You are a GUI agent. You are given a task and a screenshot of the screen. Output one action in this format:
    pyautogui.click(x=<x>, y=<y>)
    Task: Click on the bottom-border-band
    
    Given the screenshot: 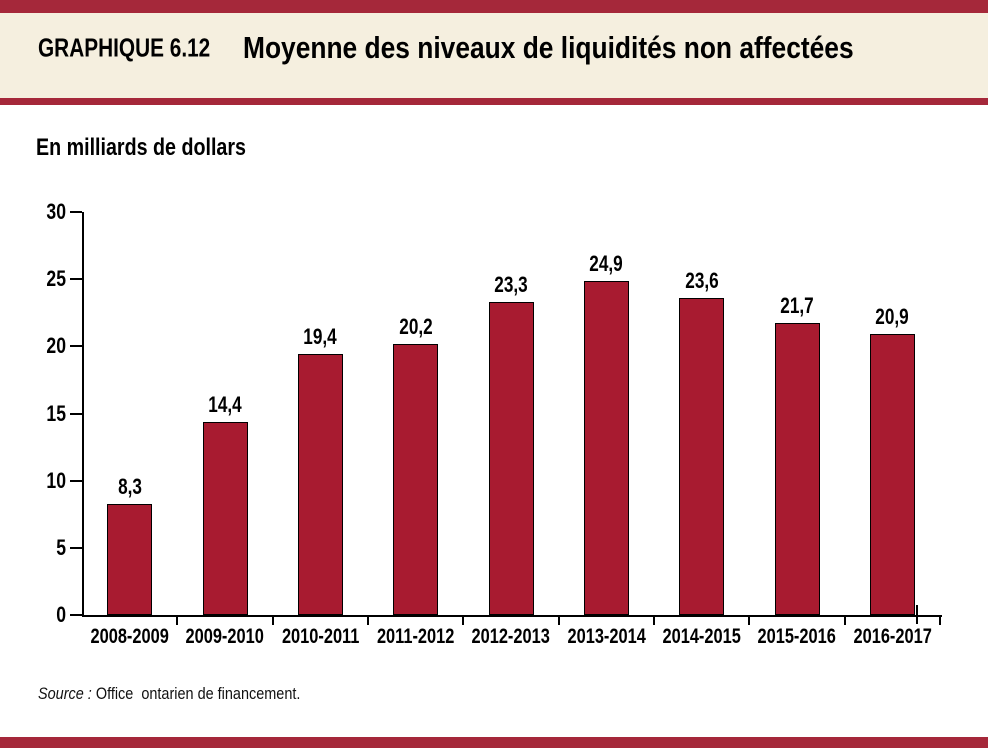 What is the action you would take?
    pyautogui.click(x=494, y=742)
    